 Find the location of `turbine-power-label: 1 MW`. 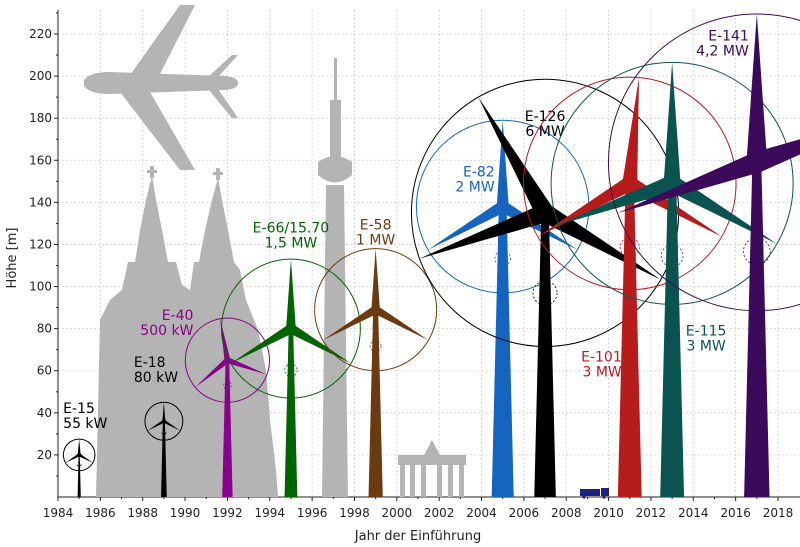

turbine-power-label: 1 MW is located at coordinates (375, 241).